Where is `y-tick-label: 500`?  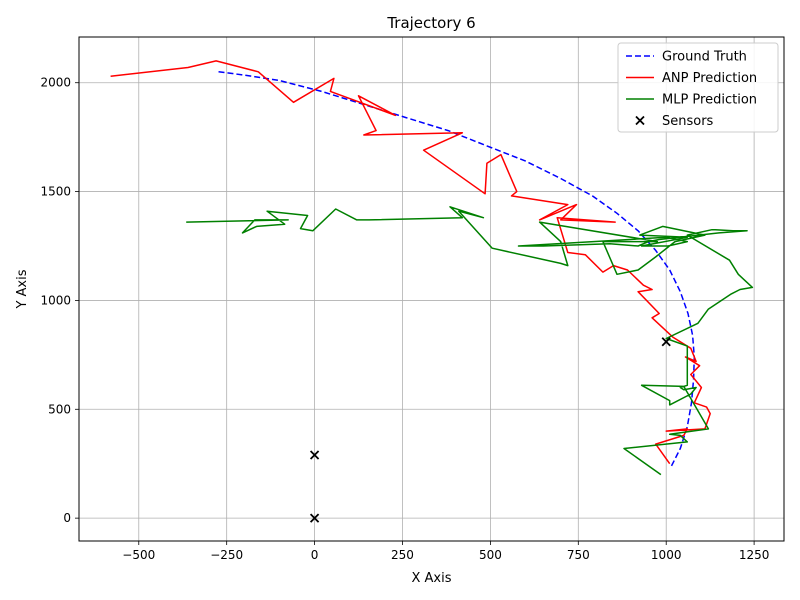 y-tick-label: 500 is located at coordinates (59, 409).